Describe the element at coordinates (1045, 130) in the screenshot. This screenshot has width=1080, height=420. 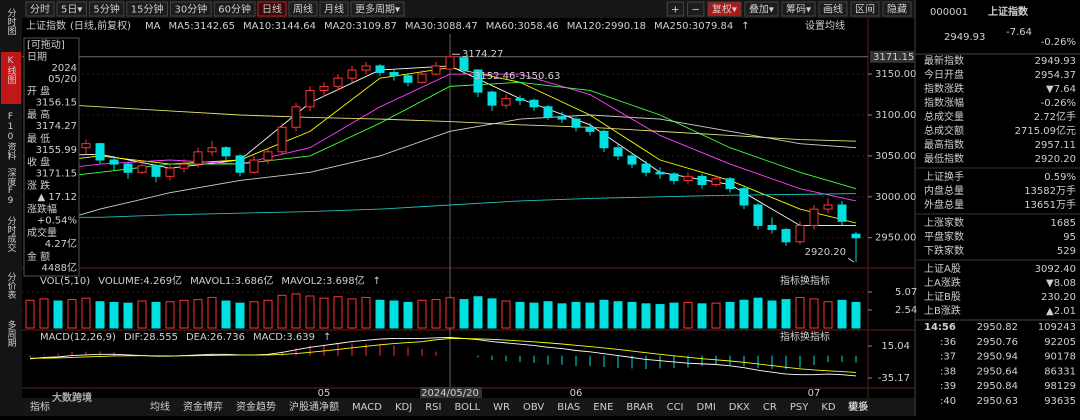
I see `quote-value: 2715.09亿元` at that location.